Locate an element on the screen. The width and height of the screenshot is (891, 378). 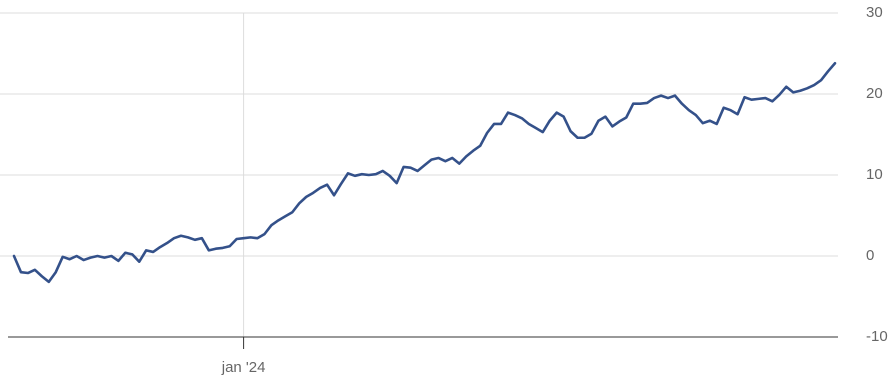
x-tick-label: jan '24 is located at coordinates (243, 367).